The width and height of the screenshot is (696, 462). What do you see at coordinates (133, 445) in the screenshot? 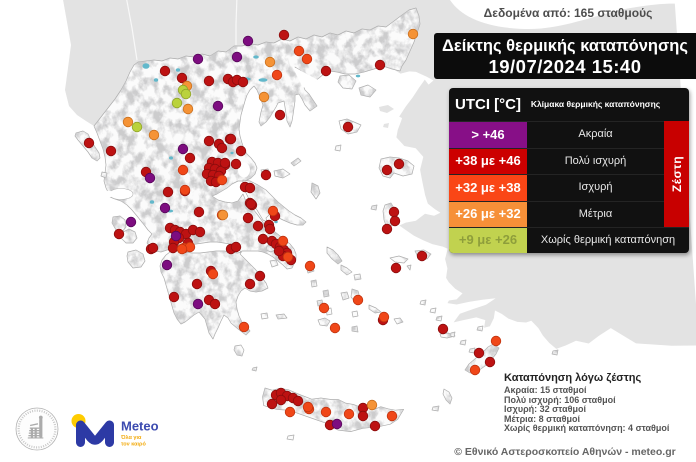
I see `svg-text: τον καιρό` at bounding box center [133, 445].